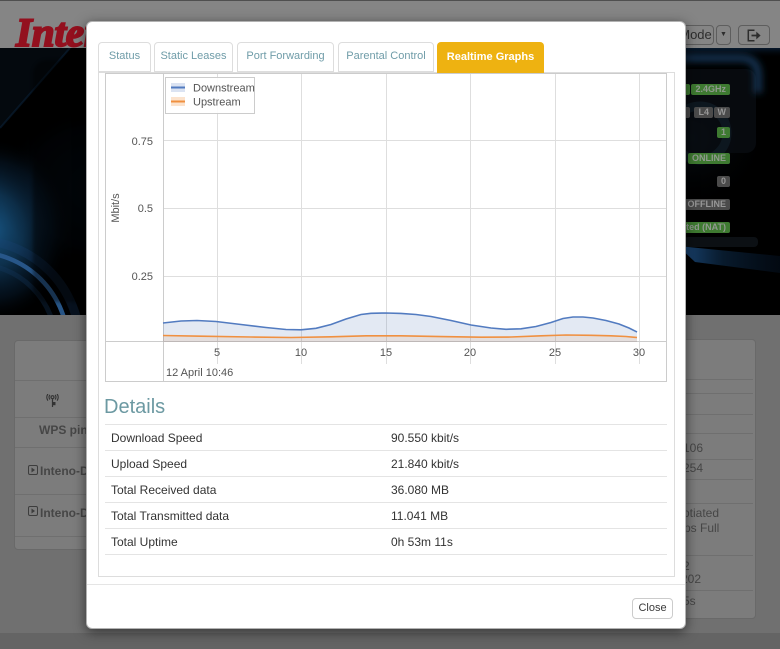 The image size is (780, 649). Describe the element at coordinates (217, 103) in the screenshot. I see `svg-text: Upstream` at that location.